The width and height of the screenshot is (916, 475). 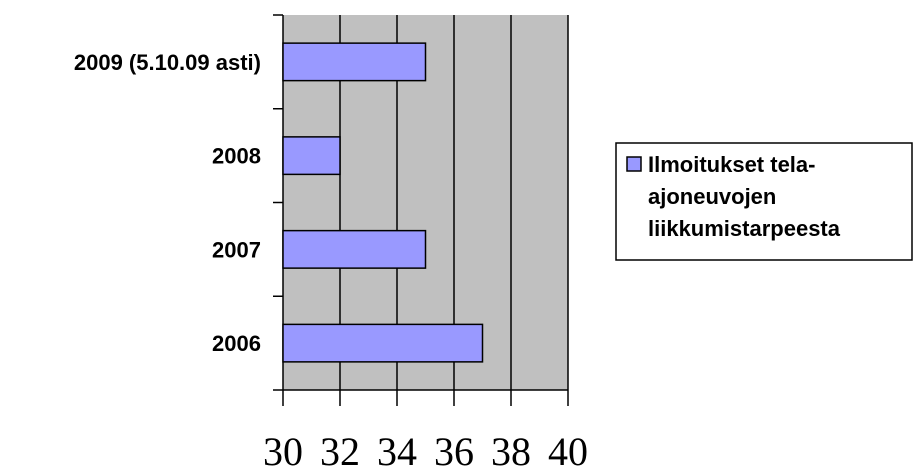 What do you see at coordinates (425, 451) in the screenshot?
I see `x-axis-tick-labels: 30 32 34 36 38 40` at bounding box center [425, 451].